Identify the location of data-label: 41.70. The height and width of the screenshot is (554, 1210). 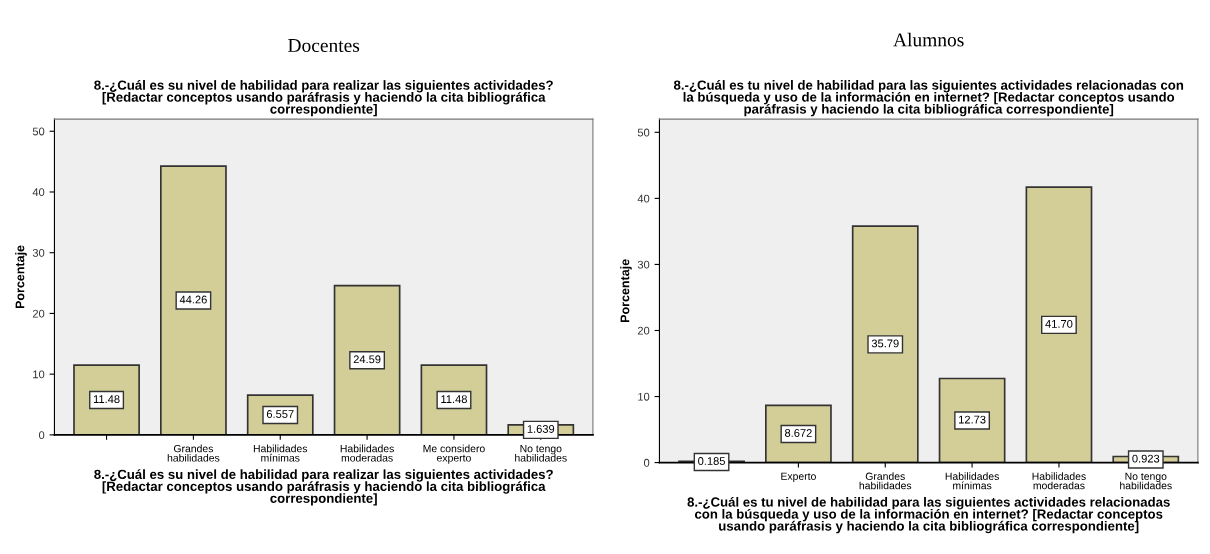
(1059, 323).